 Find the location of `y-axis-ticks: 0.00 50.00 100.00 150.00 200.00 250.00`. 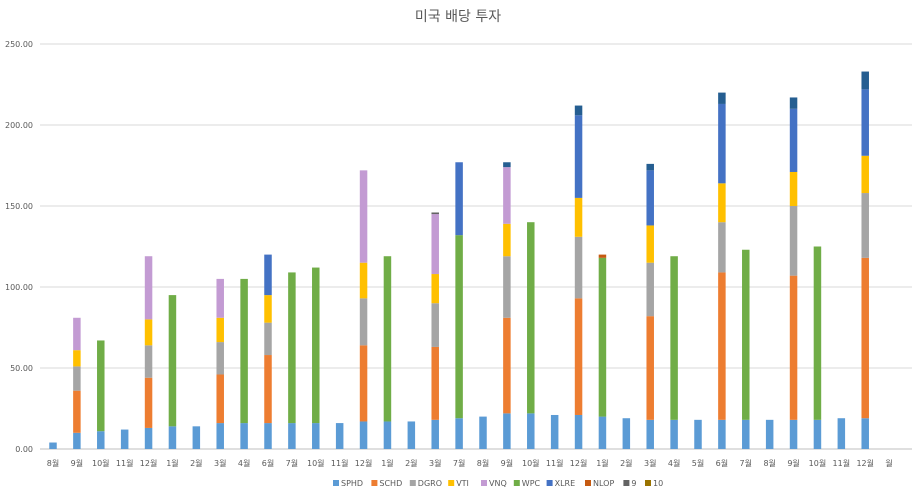

y-axis-ticks: 0.00 50.00 100.00 150.00 200.00 250.00 is located at coordinates (19, 247).